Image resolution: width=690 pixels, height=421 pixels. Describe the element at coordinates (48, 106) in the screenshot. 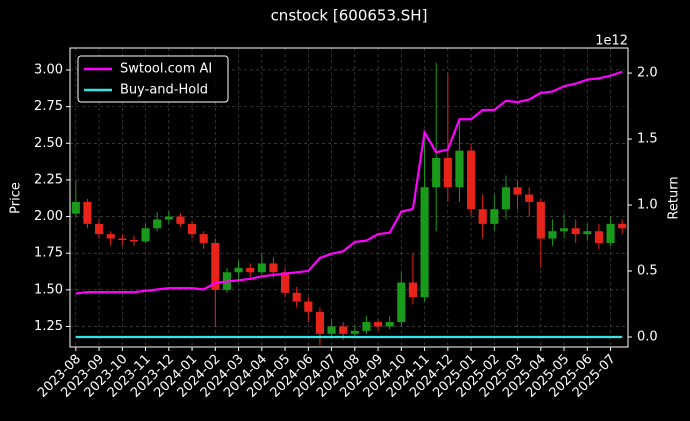

I see `y-tick-label: 2.75` at that location.